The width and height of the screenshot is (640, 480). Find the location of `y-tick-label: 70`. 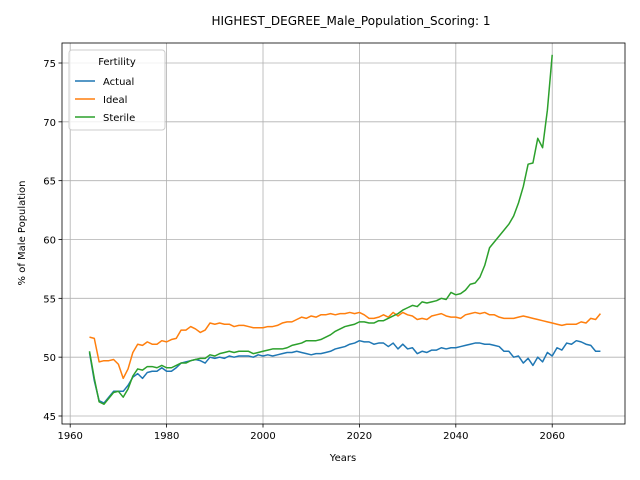

y-tick-label: 70 is located at coordinates (49, 123).